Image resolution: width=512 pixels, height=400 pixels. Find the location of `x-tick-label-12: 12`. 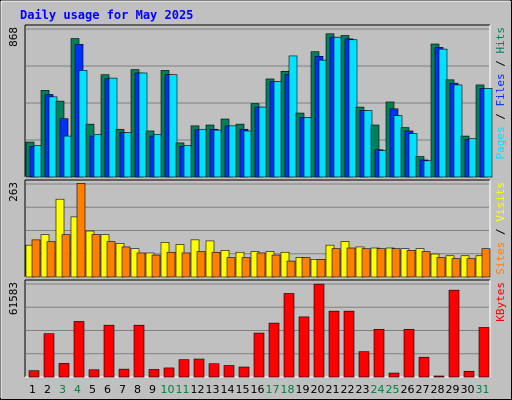

x-tick-label-12: 12 is located at coordinates (198, 389).